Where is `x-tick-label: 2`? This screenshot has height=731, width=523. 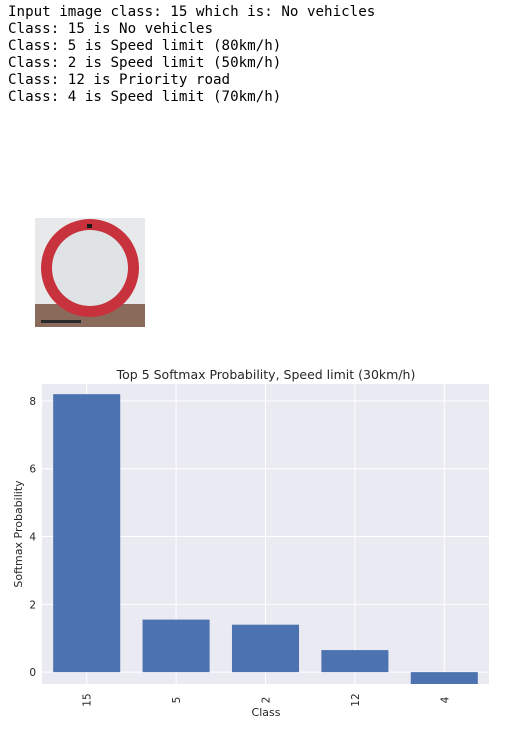 x-tick-label: 2 is located at coordinates (267, 700).